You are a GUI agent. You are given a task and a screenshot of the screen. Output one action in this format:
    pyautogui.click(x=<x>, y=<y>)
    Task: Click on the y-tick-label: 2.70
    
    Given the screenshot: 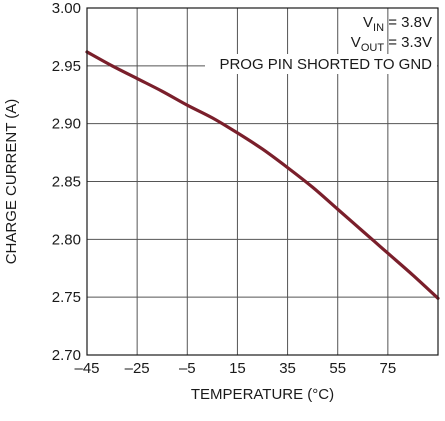 What is the action you would take?
    pyautogui.click(x=66, y=355)
    